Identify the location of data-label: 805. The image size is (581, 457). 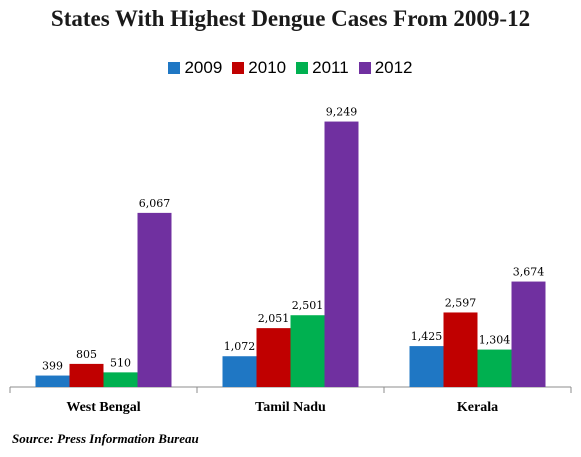
(86, 354).